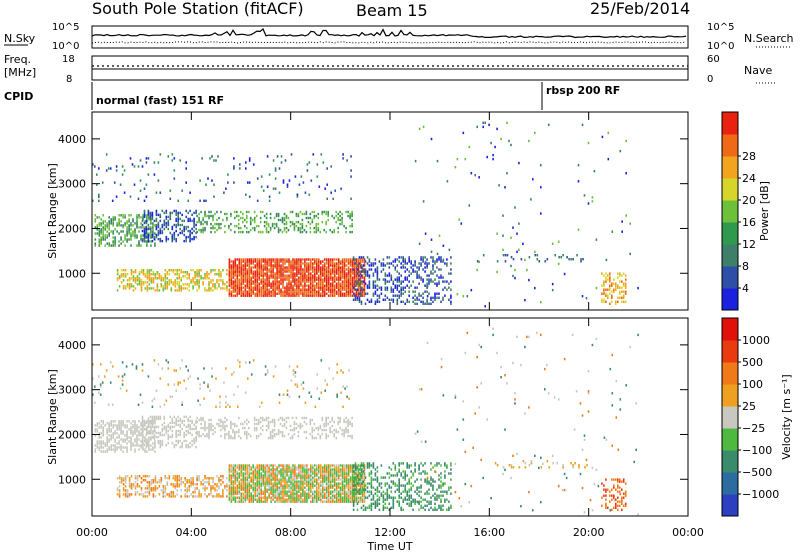  I want to click on cpid-mode-1: normal (fast) 151 RF, so click(160, 100).